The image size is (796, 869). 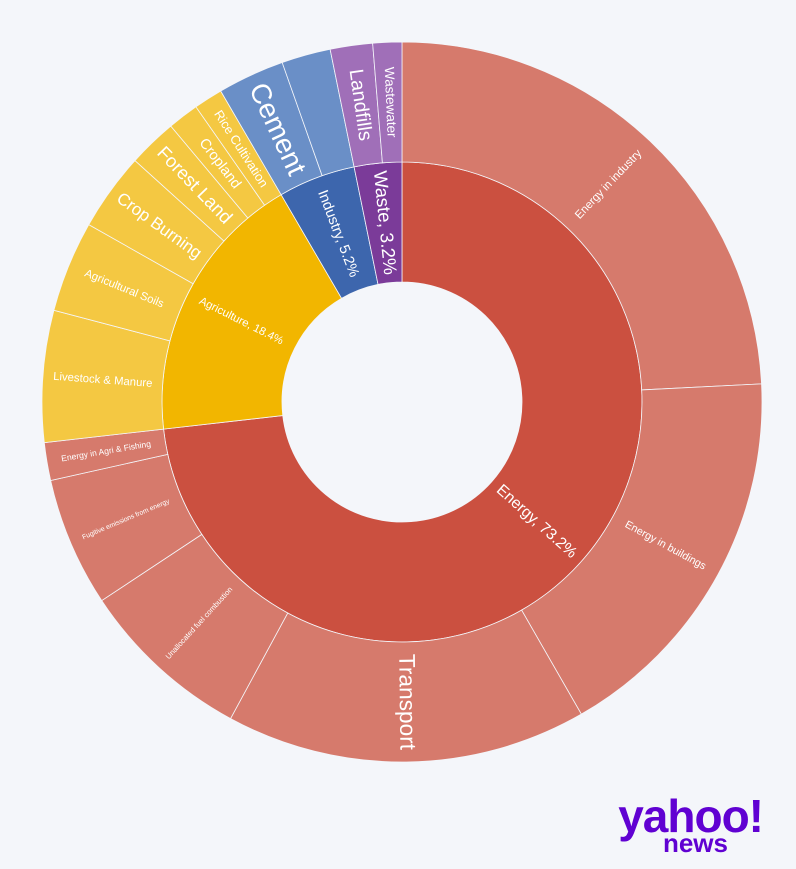 I want to click on outer-label: Wastewater, so click(x=391, y=103).